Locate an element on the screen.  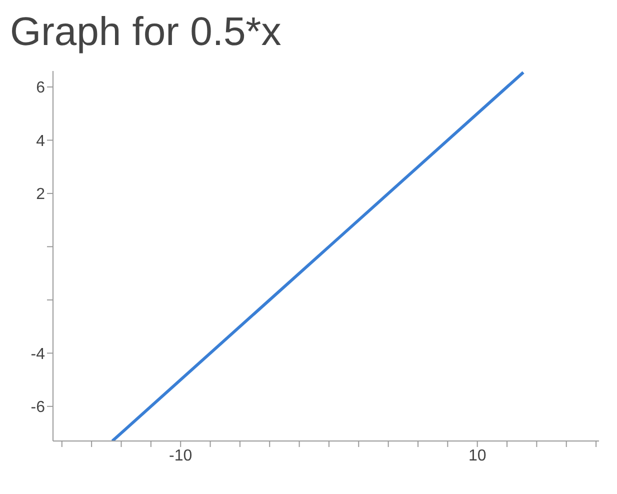
x-tick-label: -10 is located at coordinates (180, 455).